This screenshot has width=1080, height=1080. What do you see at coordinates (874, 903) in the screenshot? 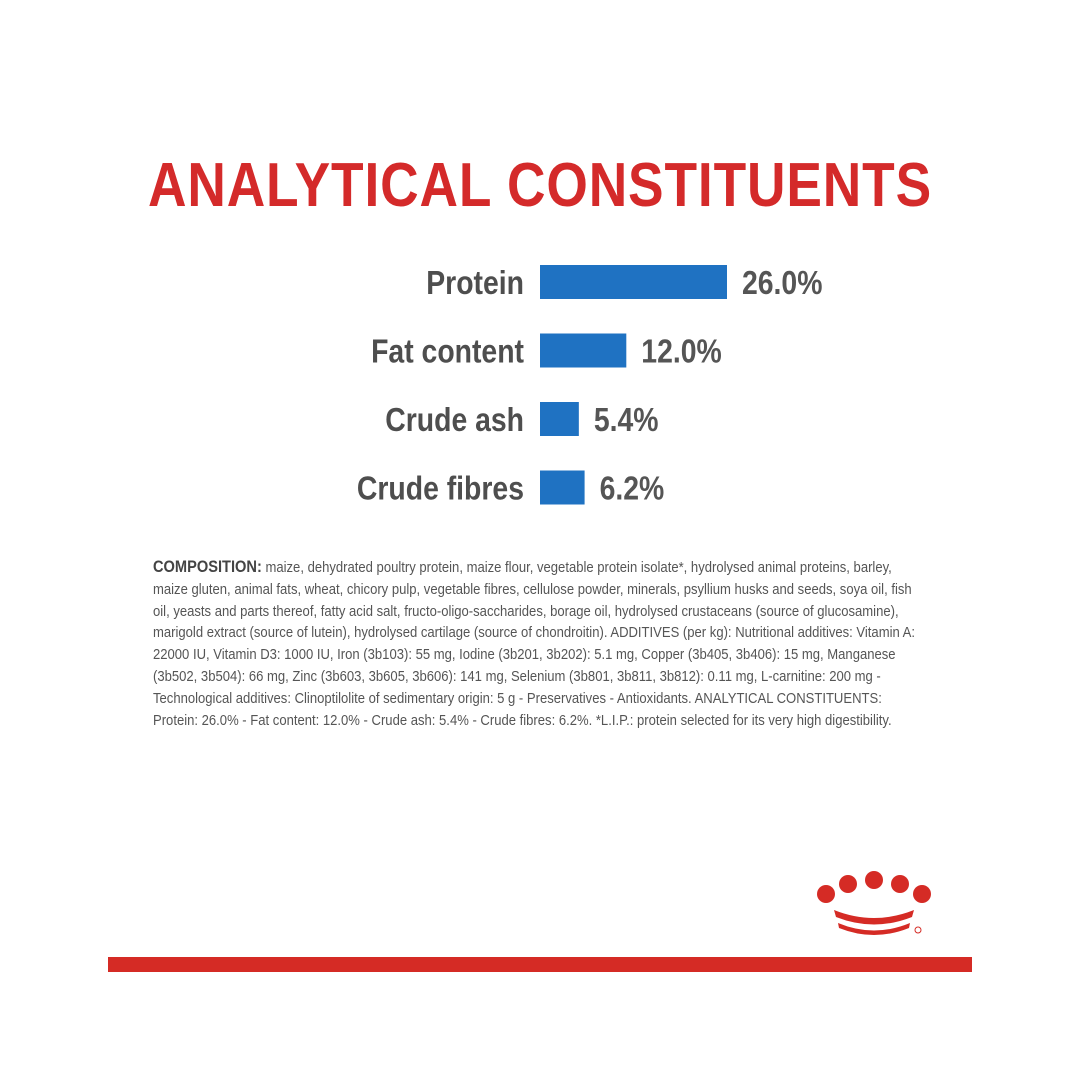
I see `crown-icon` at bounding box center [874, 903].